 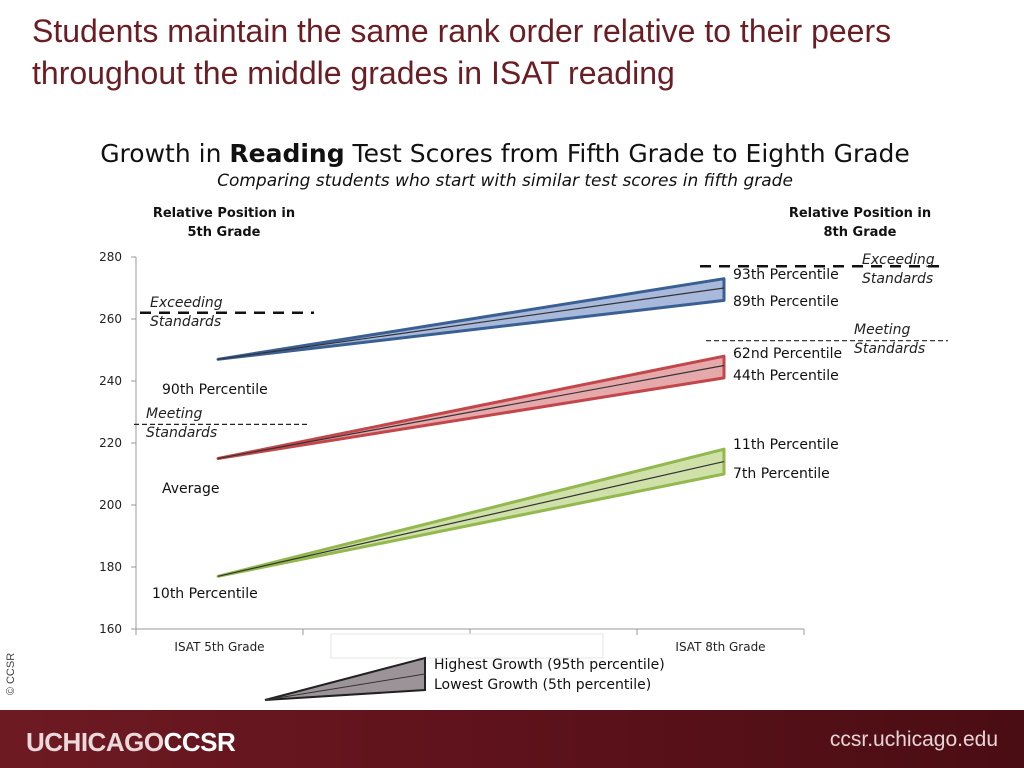 What do you see at coordinates (860, 213) in the screenshot?
I see `right-position-header-line1: Relative Position in` at bounding box center [860, 213].